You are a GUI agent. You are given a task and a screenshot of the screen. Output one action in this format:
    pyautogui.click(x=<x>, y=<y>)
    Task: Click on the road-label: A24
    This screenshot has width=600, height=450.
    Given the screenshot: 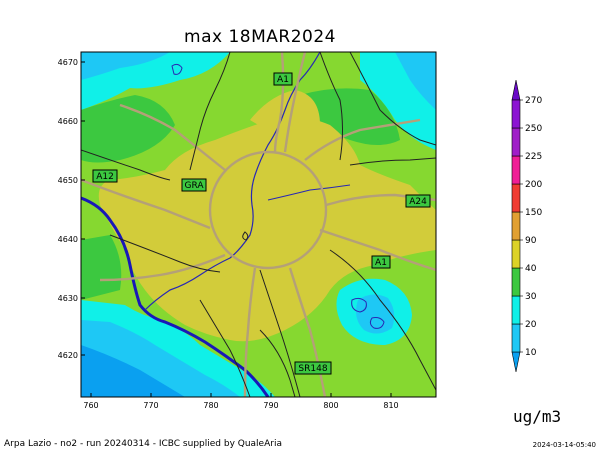 What is the action you would take?
    pyautogui.click(x=418, y=202)
    